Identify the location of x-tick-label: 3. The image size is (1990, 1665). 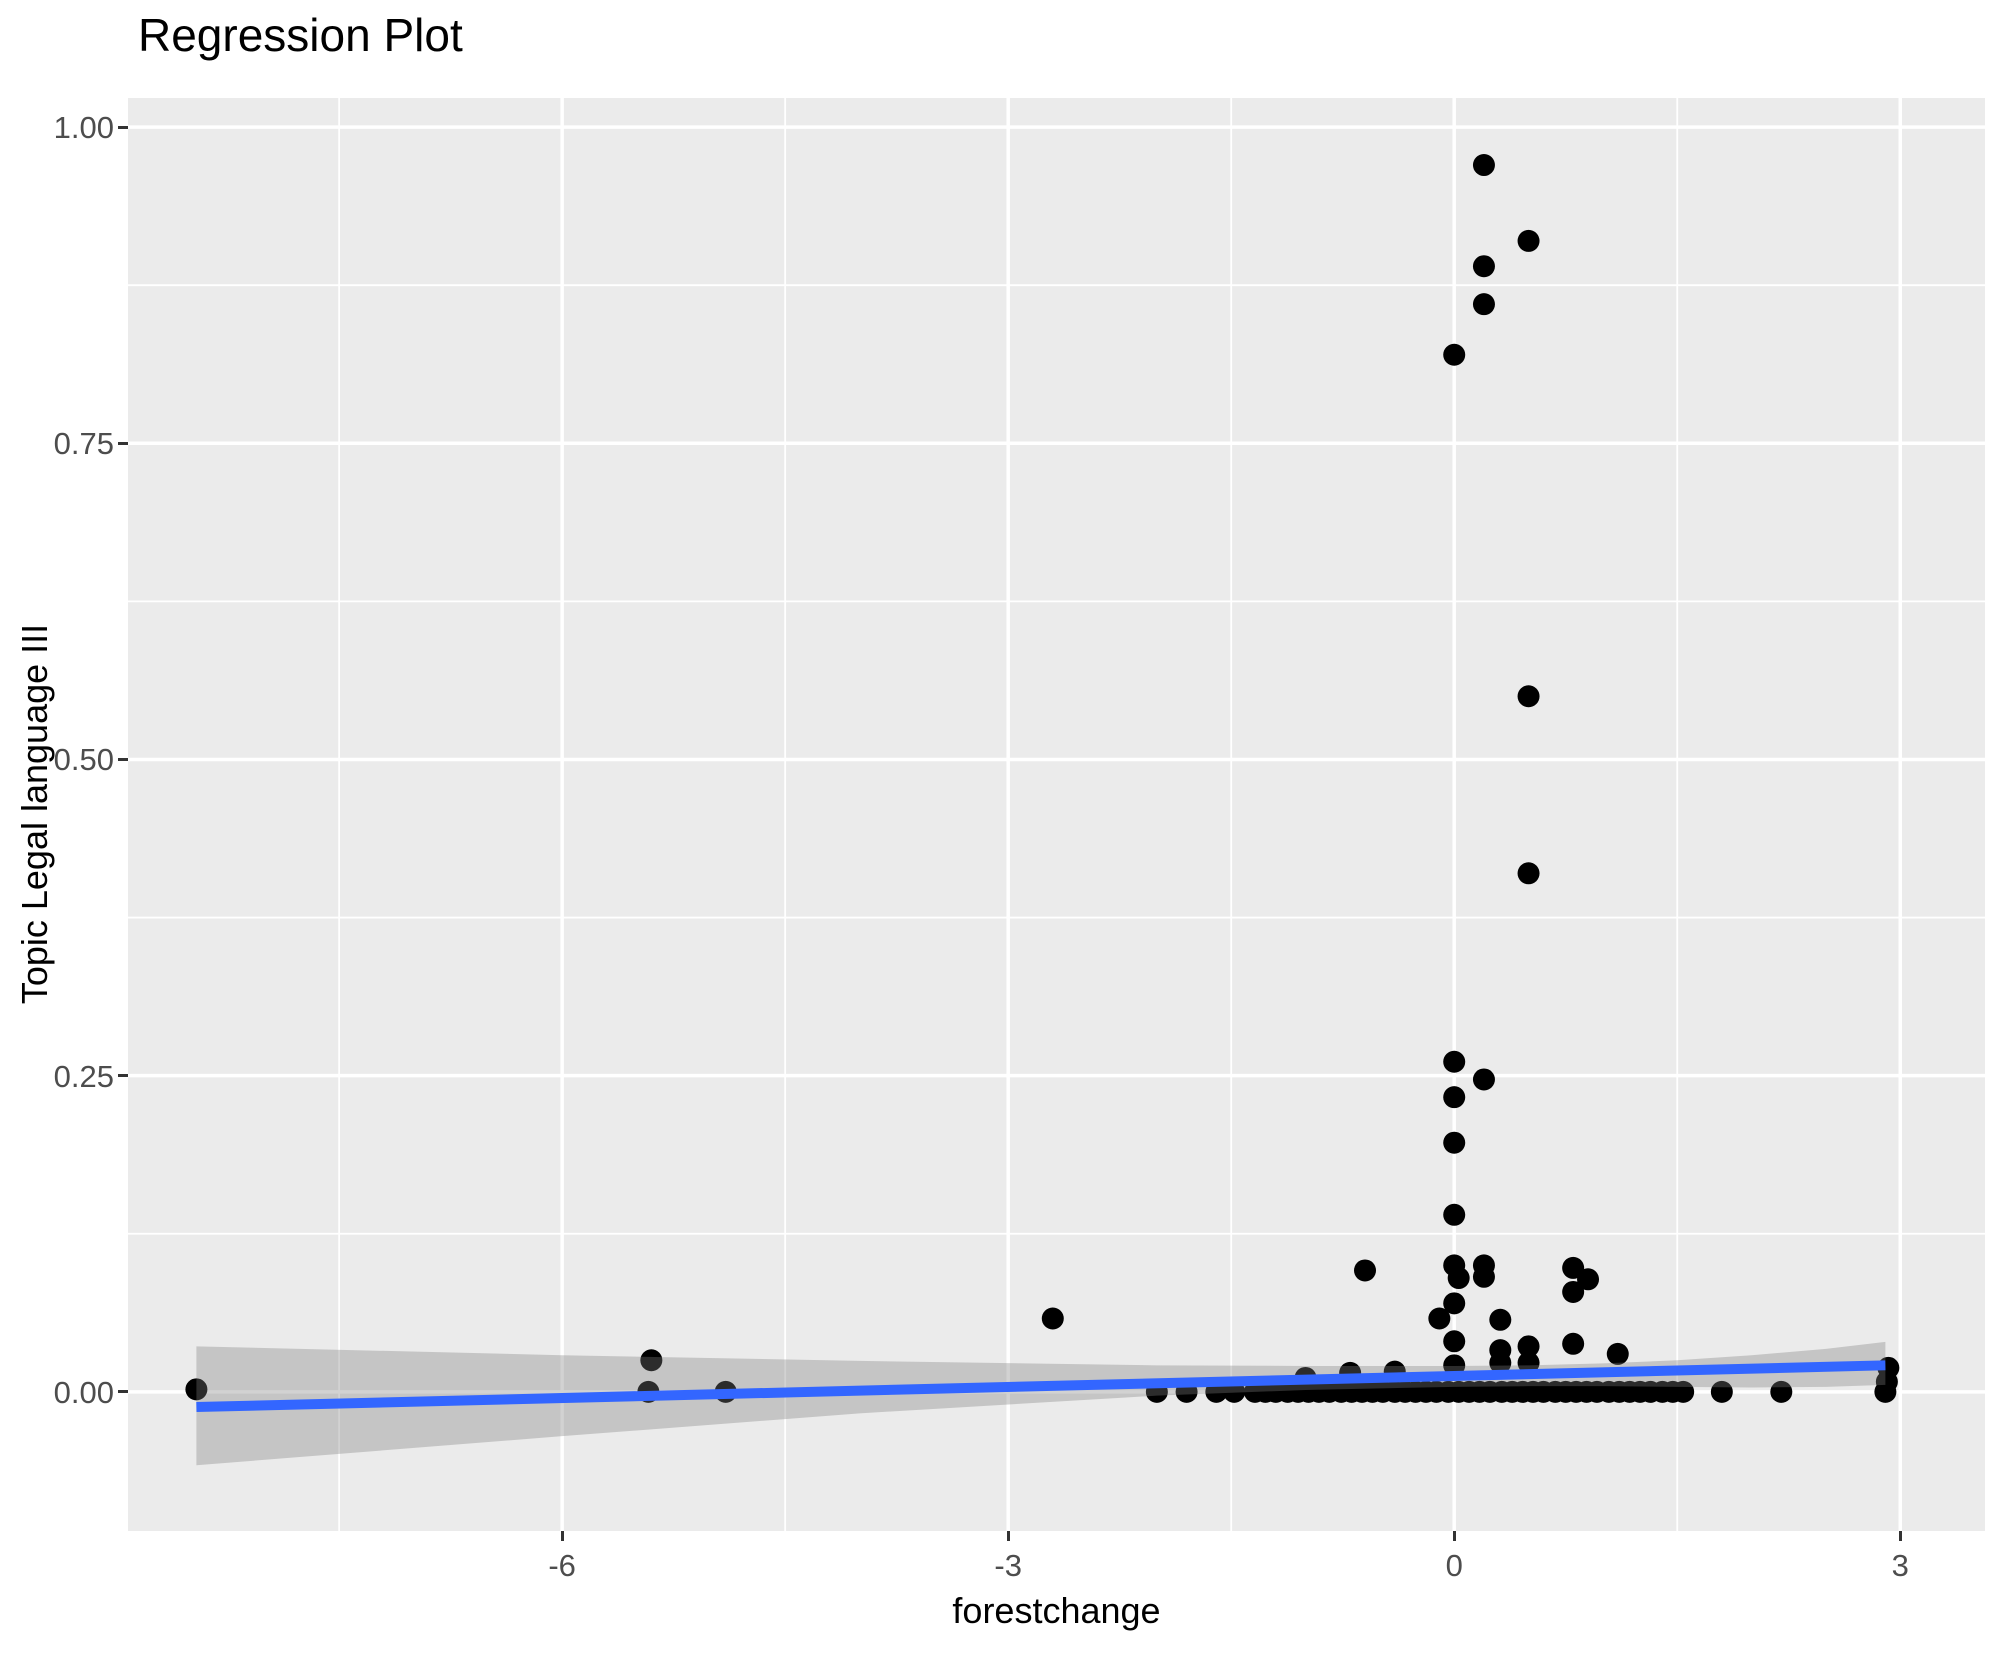
(1900, 1565).